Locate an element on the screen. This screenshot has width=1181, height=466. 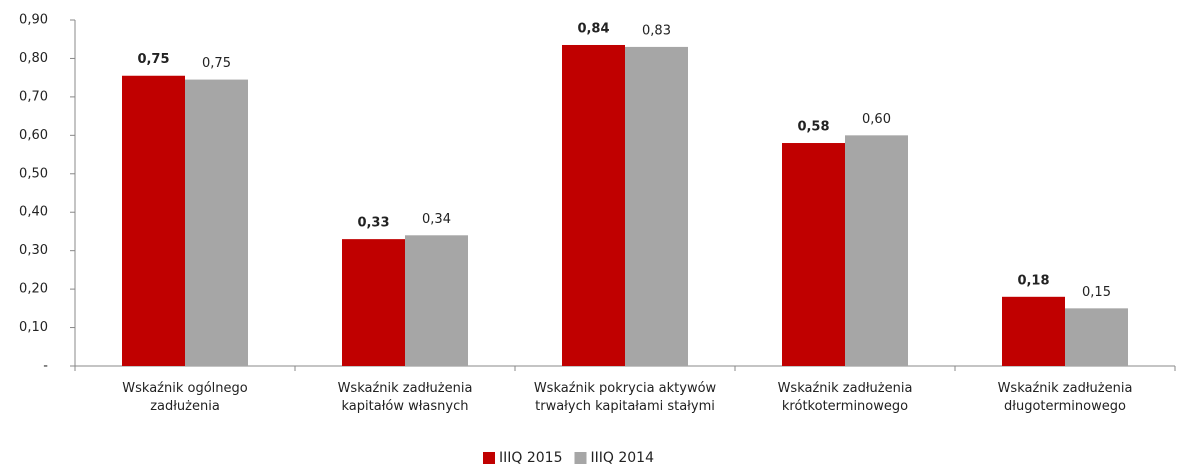
value-label: 0,84 is located at coordinates (593, 28).